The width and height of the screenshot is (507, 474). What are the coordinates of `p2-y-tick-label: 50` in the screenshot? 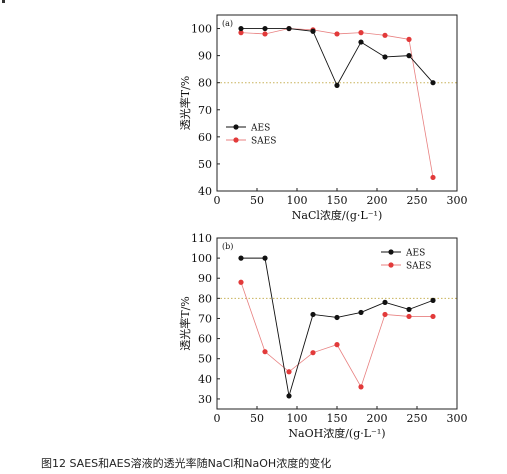 It's located at (205, 359).